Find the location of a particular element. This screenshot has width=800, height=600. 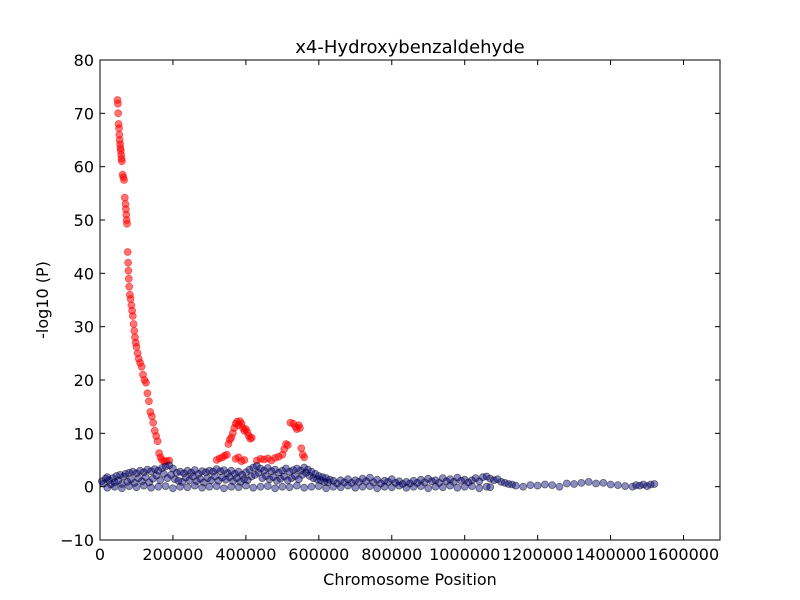

x-tick-label: 1600000 is located at coordinates (683, 554).